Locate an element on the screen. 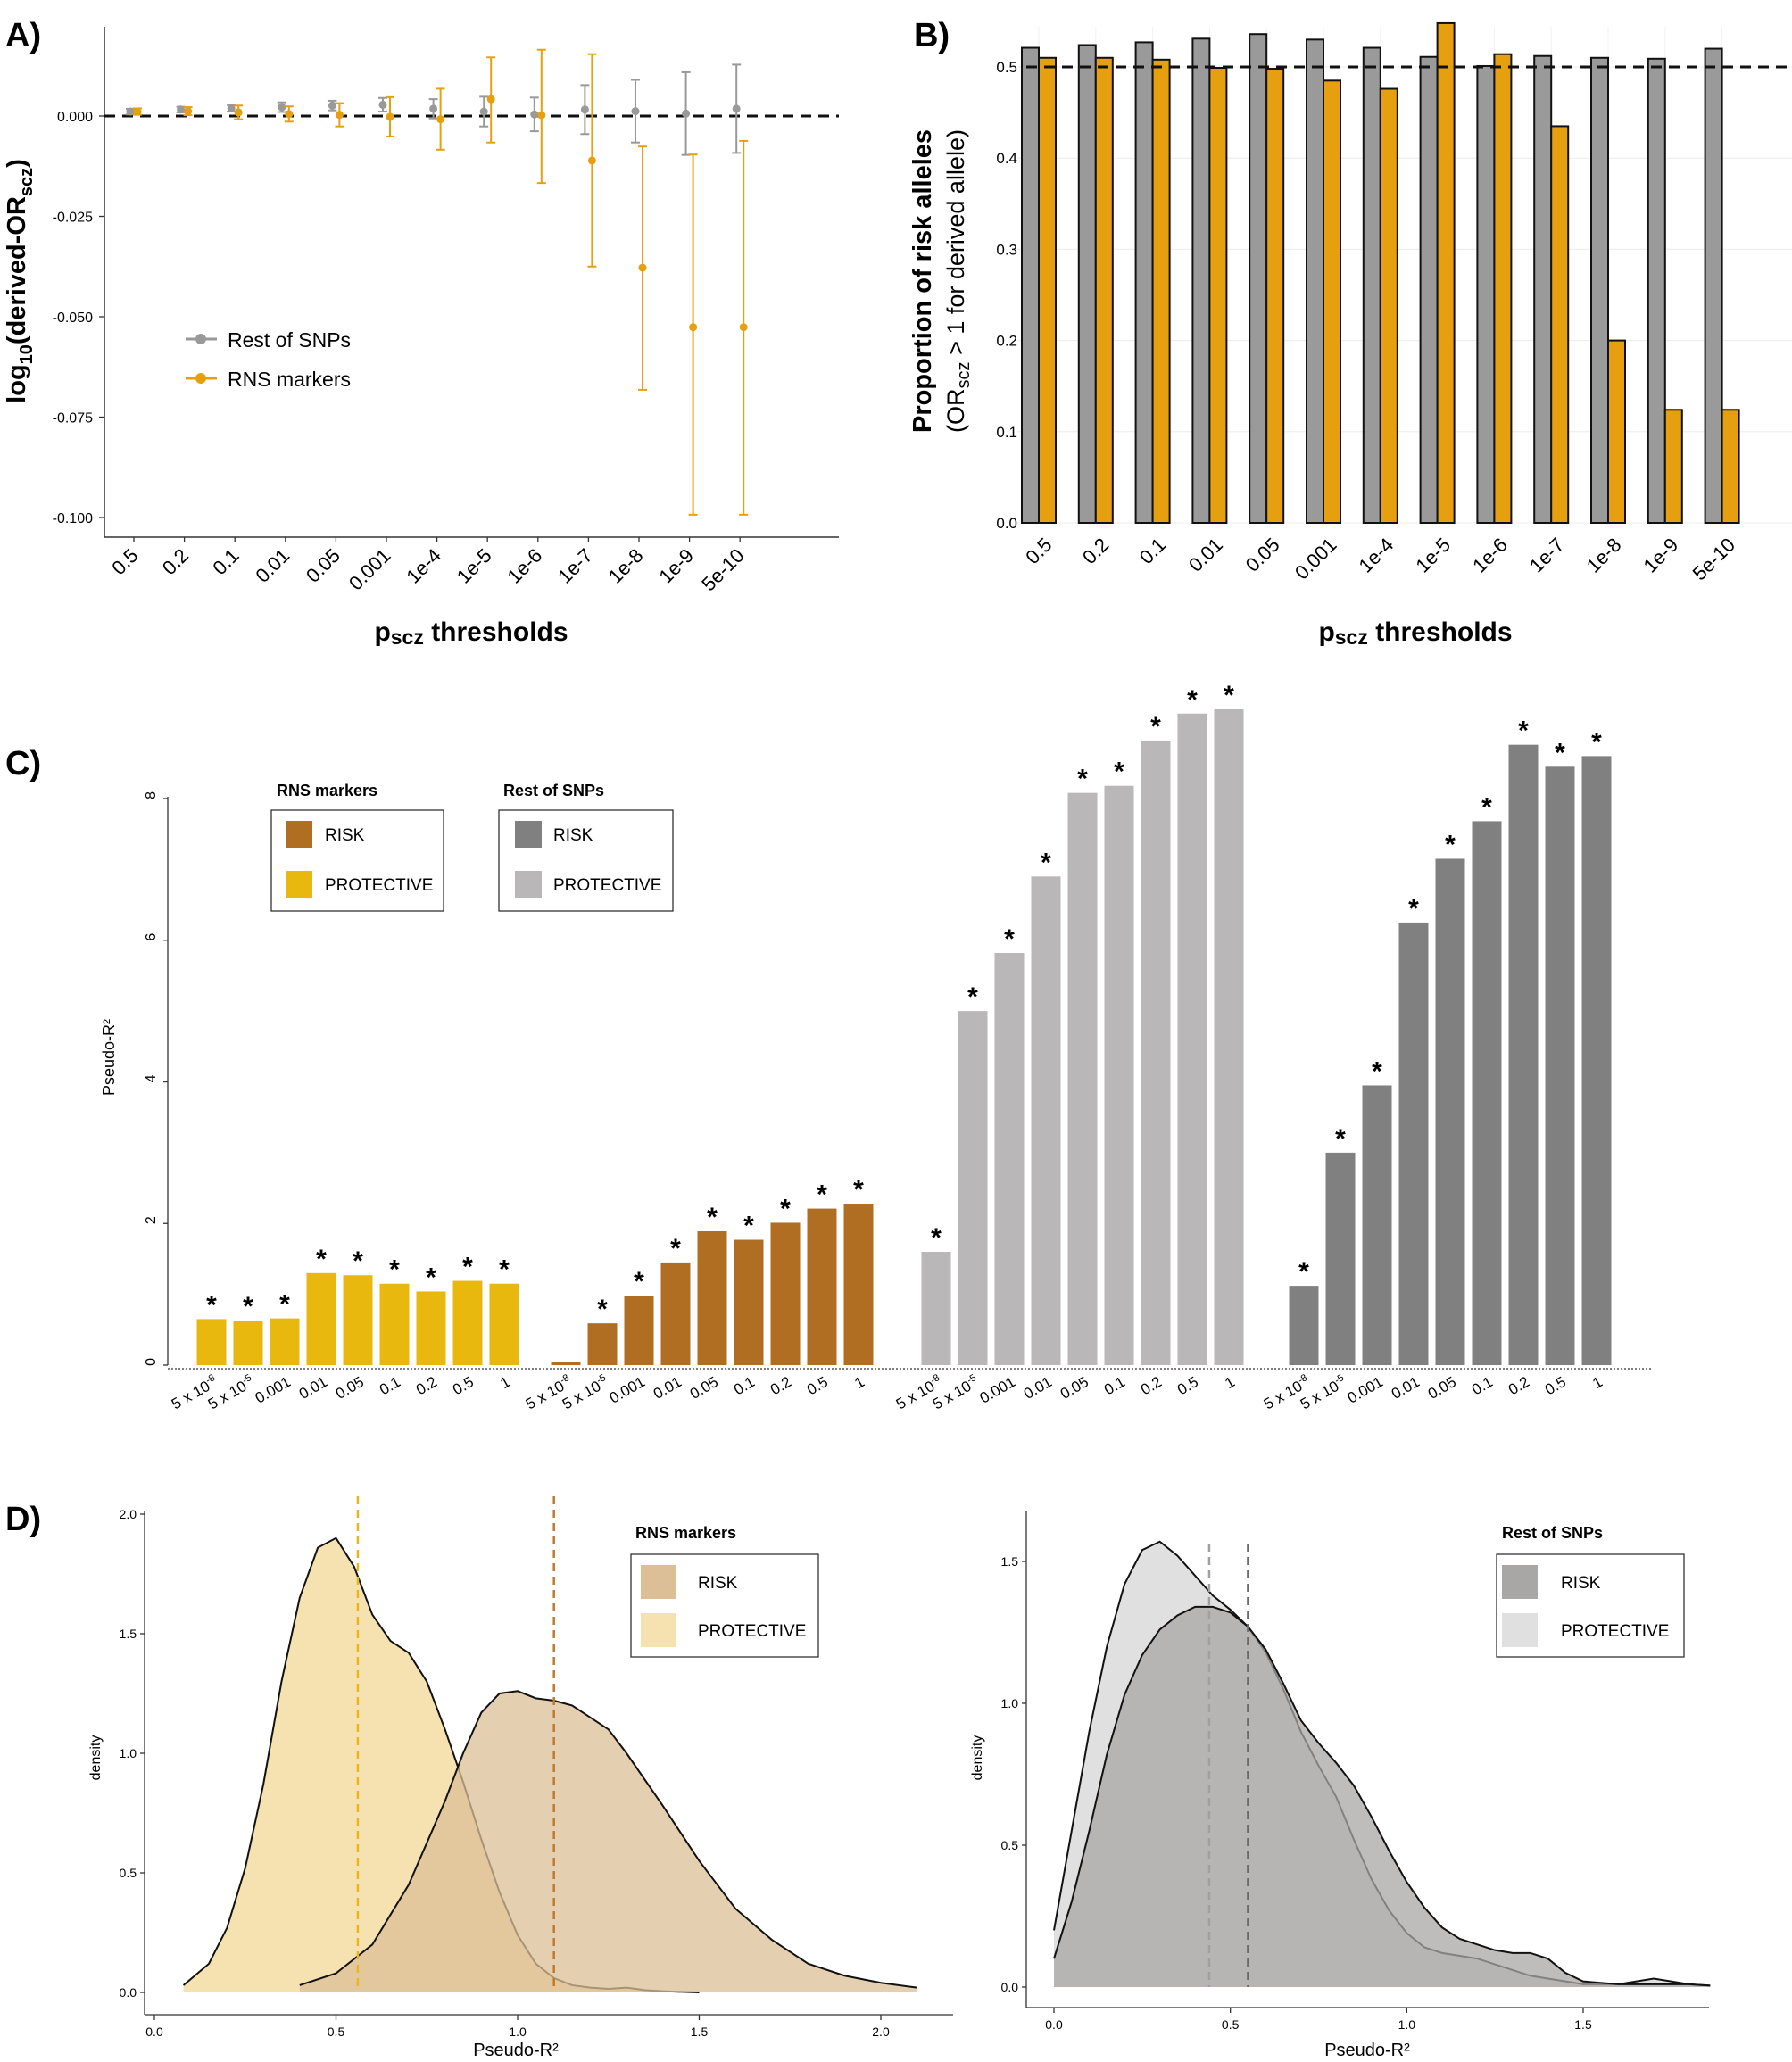  panel-a-y-title: log10(derived-ORscz) is located at coordinates (20, 281).